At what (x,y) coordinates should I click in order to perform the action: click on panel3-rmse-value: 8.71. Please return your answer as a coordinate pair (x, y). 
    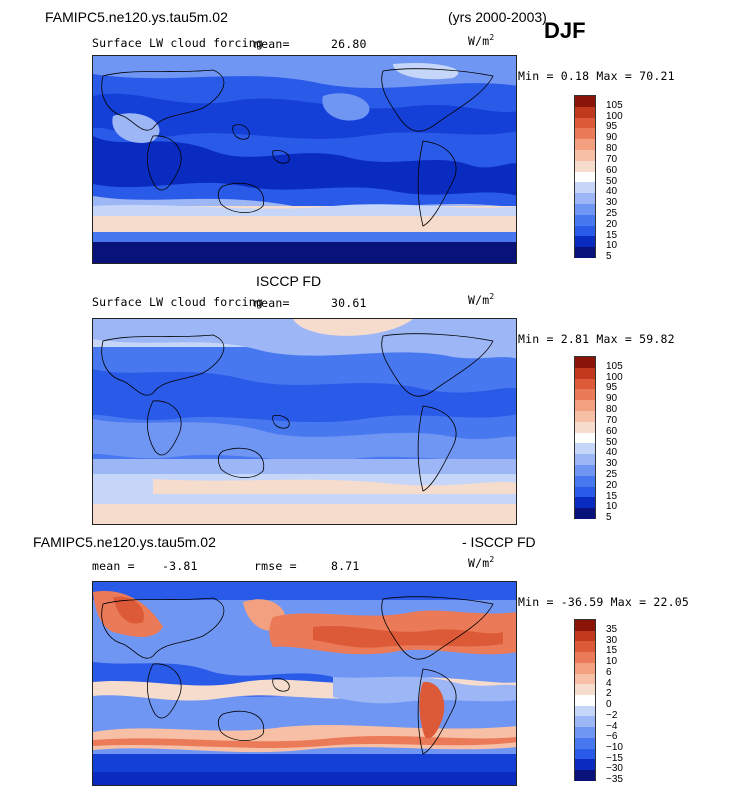
    Looking at the image, I should click on (345, 566).